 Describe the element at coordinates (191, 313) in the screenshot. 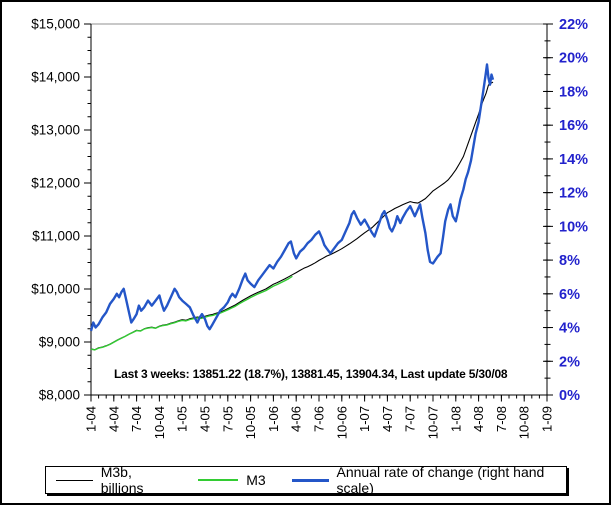

I see `series-line-m3` at that location.